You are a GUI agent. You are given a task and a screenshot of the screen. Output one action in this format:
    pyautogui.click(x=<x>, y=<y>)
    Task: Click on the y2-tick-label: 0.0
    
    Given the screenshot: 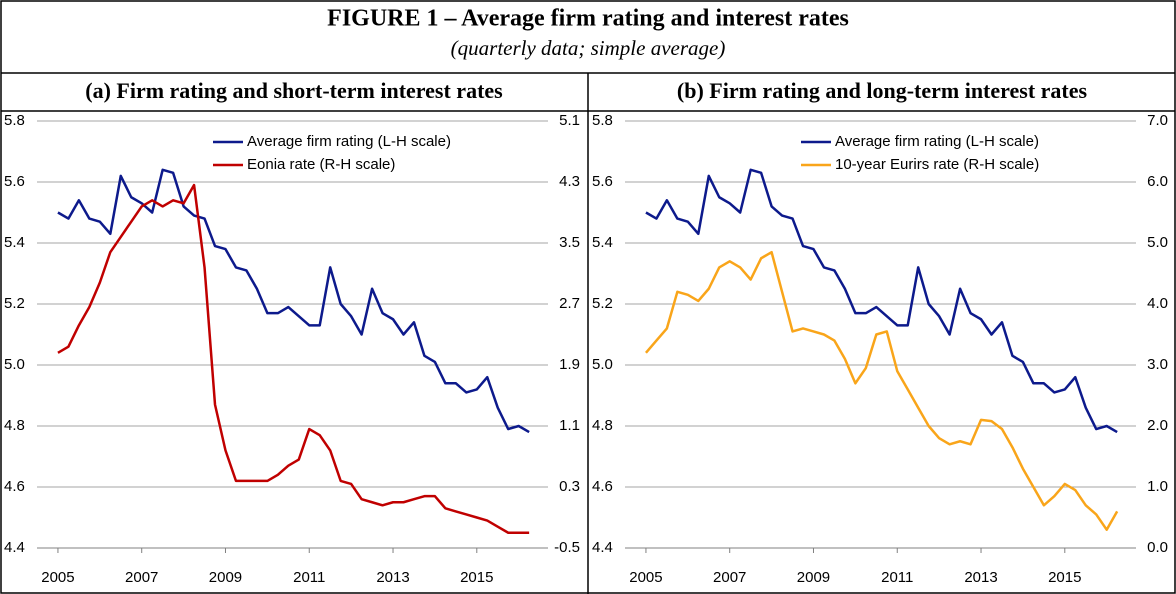 What is the action you would take?
    pyautogui.click(x=1157, y=547)
    